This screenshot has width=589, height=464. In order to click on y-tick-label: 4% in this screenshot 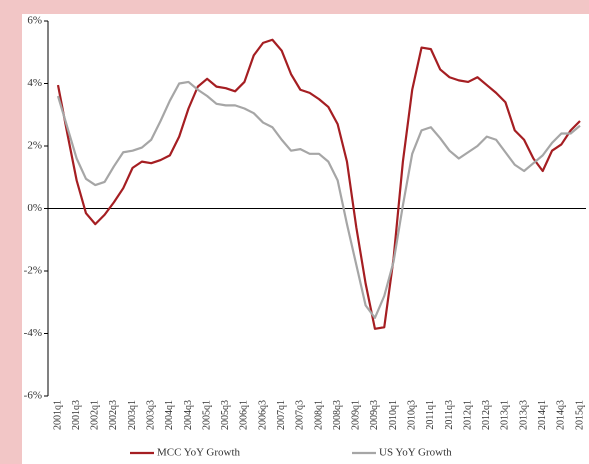, I will do `click(34, 83)`.